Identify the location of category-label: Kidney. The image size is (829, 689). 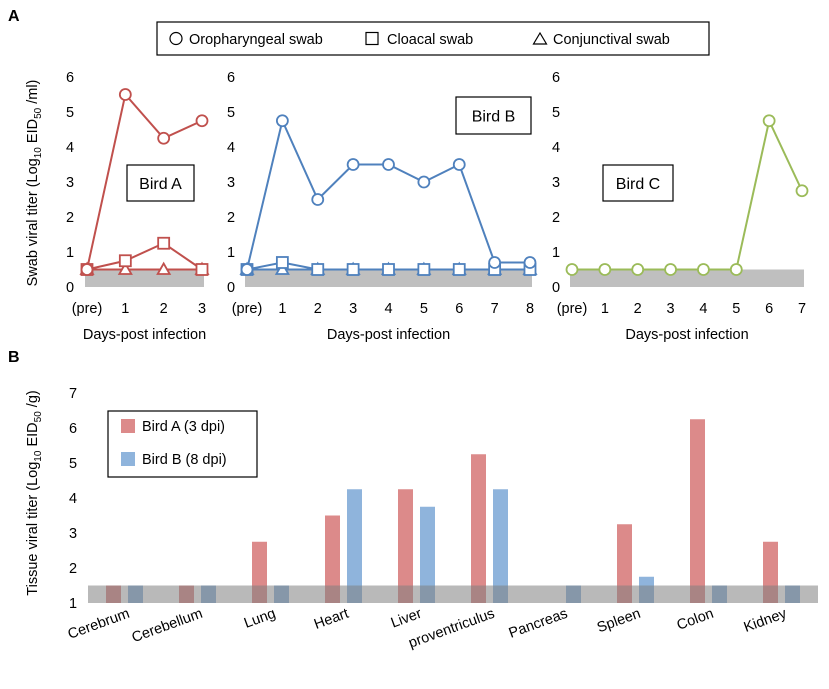
(766, 620).